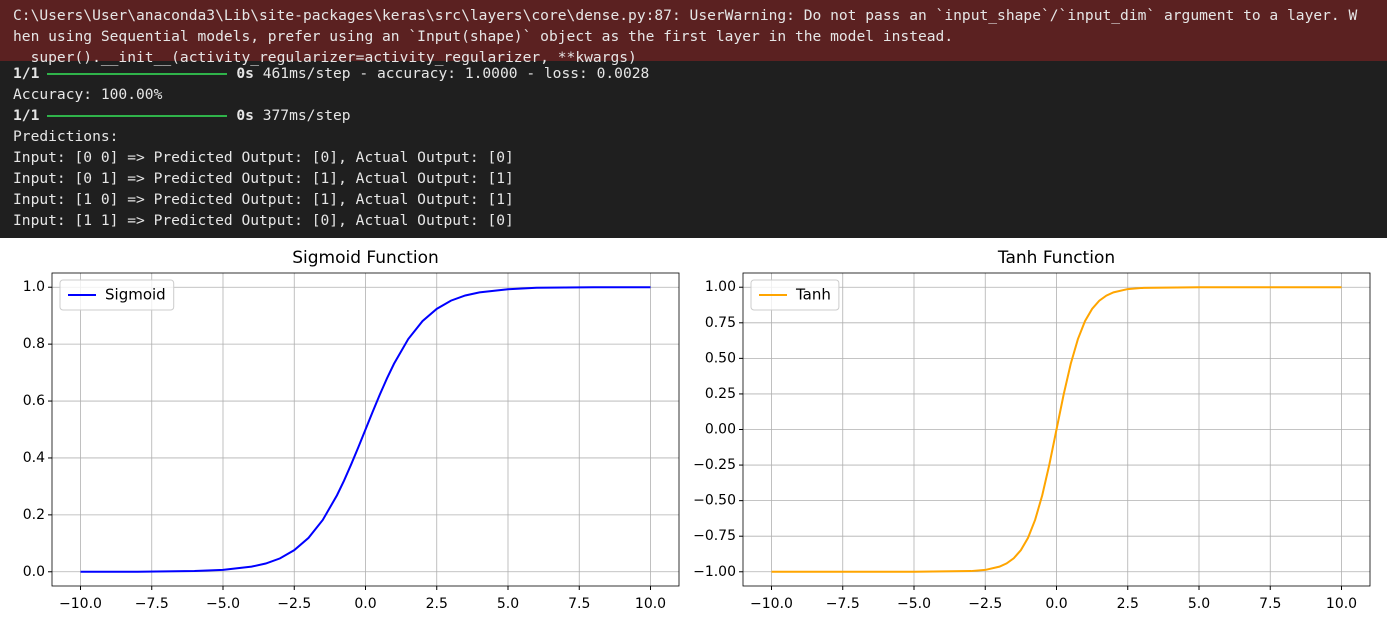  Describe the element at coordinates (135, 295) in the screenshot. I see `legend-label: Sigmoid` at that location.